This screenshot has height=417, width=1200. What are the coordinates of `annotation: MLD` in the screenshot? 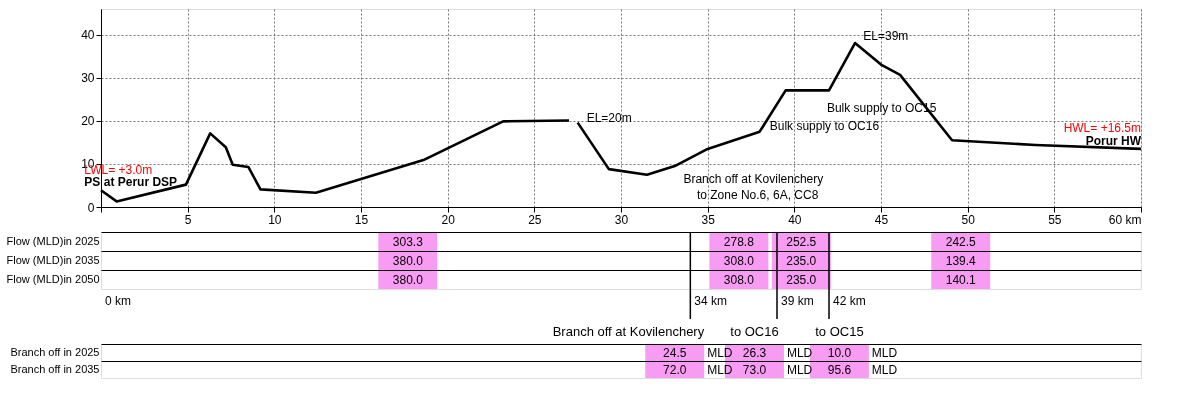 It's located at (720, 352).